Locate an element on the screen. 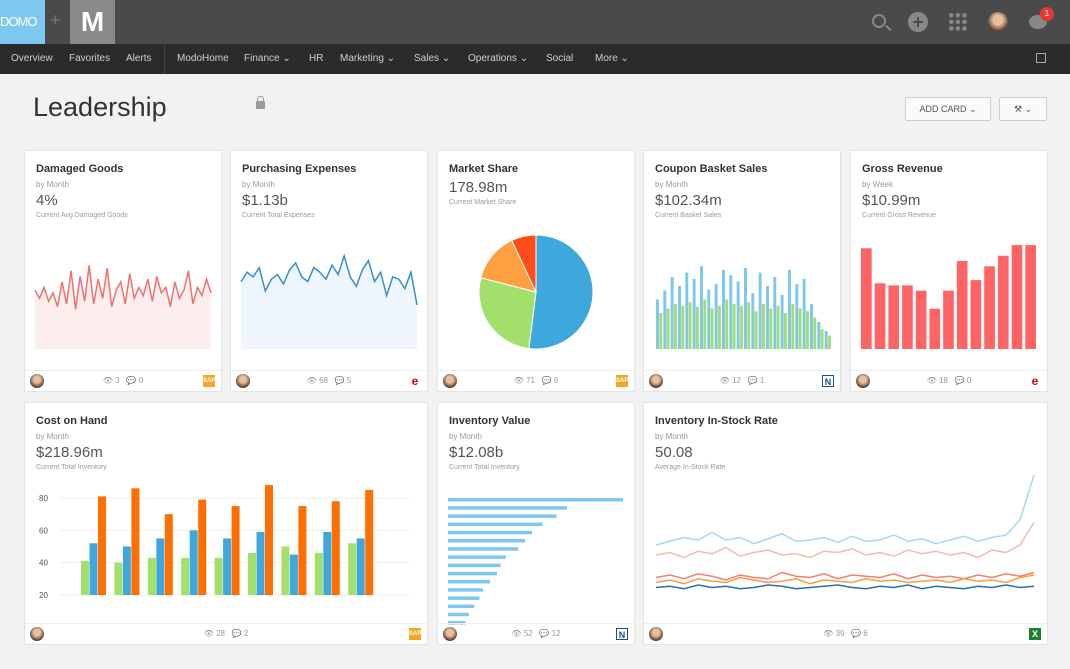 The width and height of the screenshot is (1070, 669). comment-count: 1 is located at coordinates (762, 380).